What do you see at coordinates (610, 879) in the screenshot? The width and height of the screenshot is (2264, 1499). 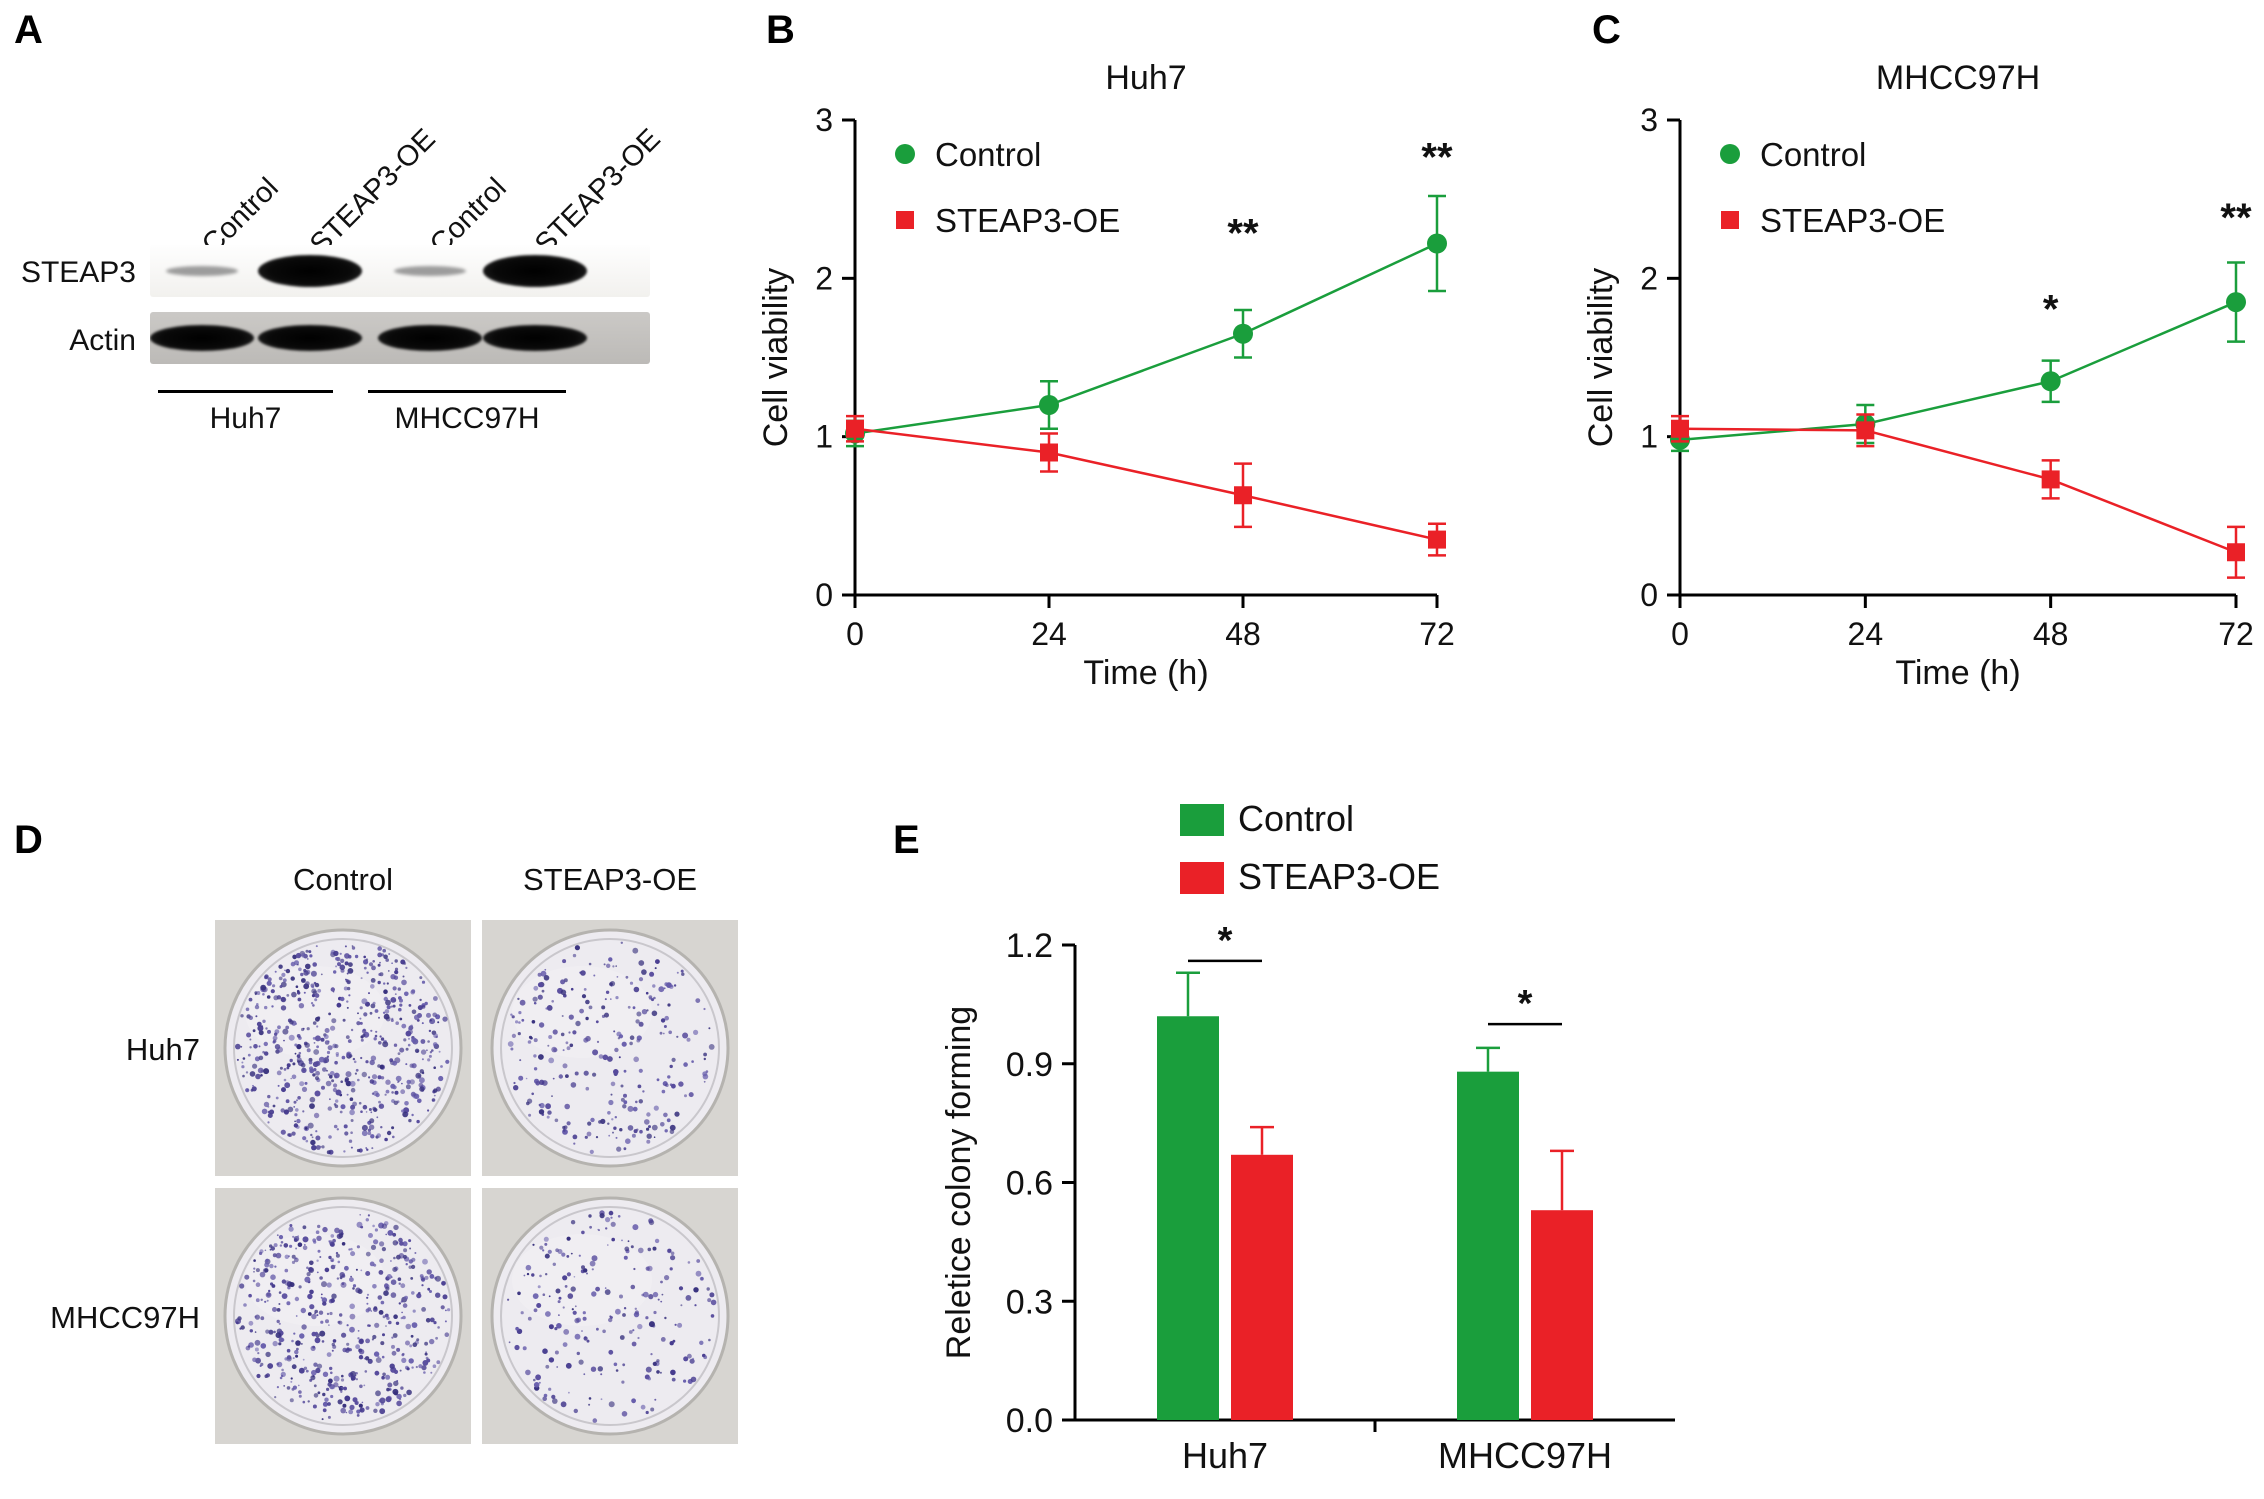 I see `colony-col-header-steap3oe: STEAP3-OE` at bounding box center [610, 879].